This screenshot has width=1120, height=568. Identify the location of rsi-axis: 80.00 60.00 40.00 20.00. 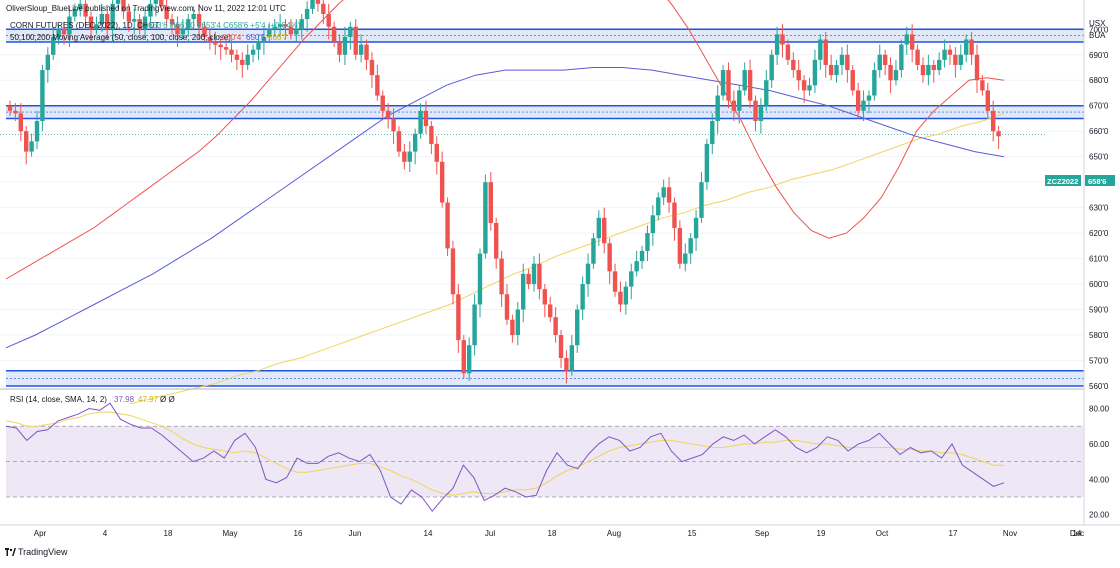
(1099, 462).